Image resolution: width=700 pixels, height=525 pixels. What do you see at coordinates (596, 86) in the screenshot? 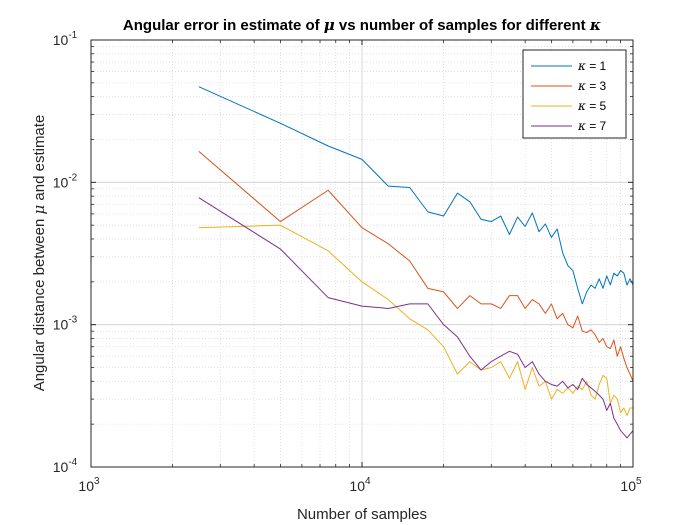
I see `legend-value: = 3` at bounding box center [596, 86].